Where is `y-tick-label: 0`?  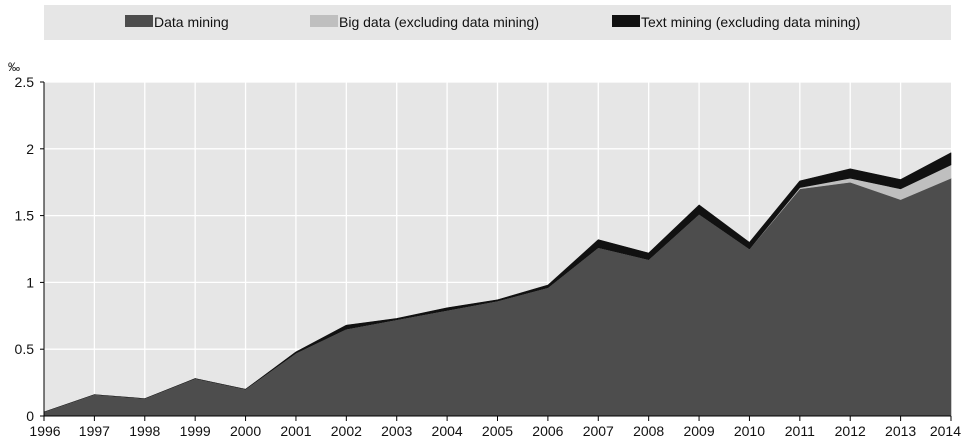 y-tick-label: 0 is located at coordinates (30, 416).